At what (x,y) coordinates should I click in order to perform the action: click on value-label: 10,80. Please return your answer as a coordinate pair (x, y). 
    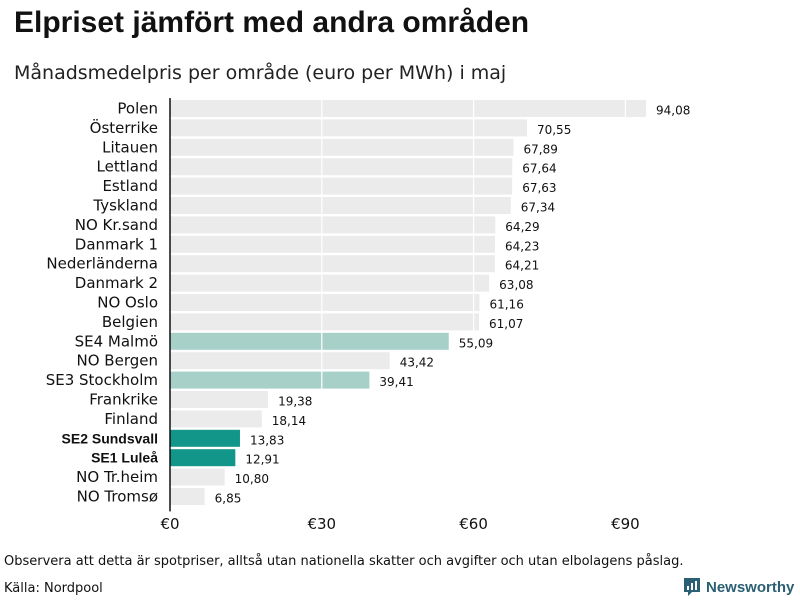
    Looking at the image, I should click on (252, 479).